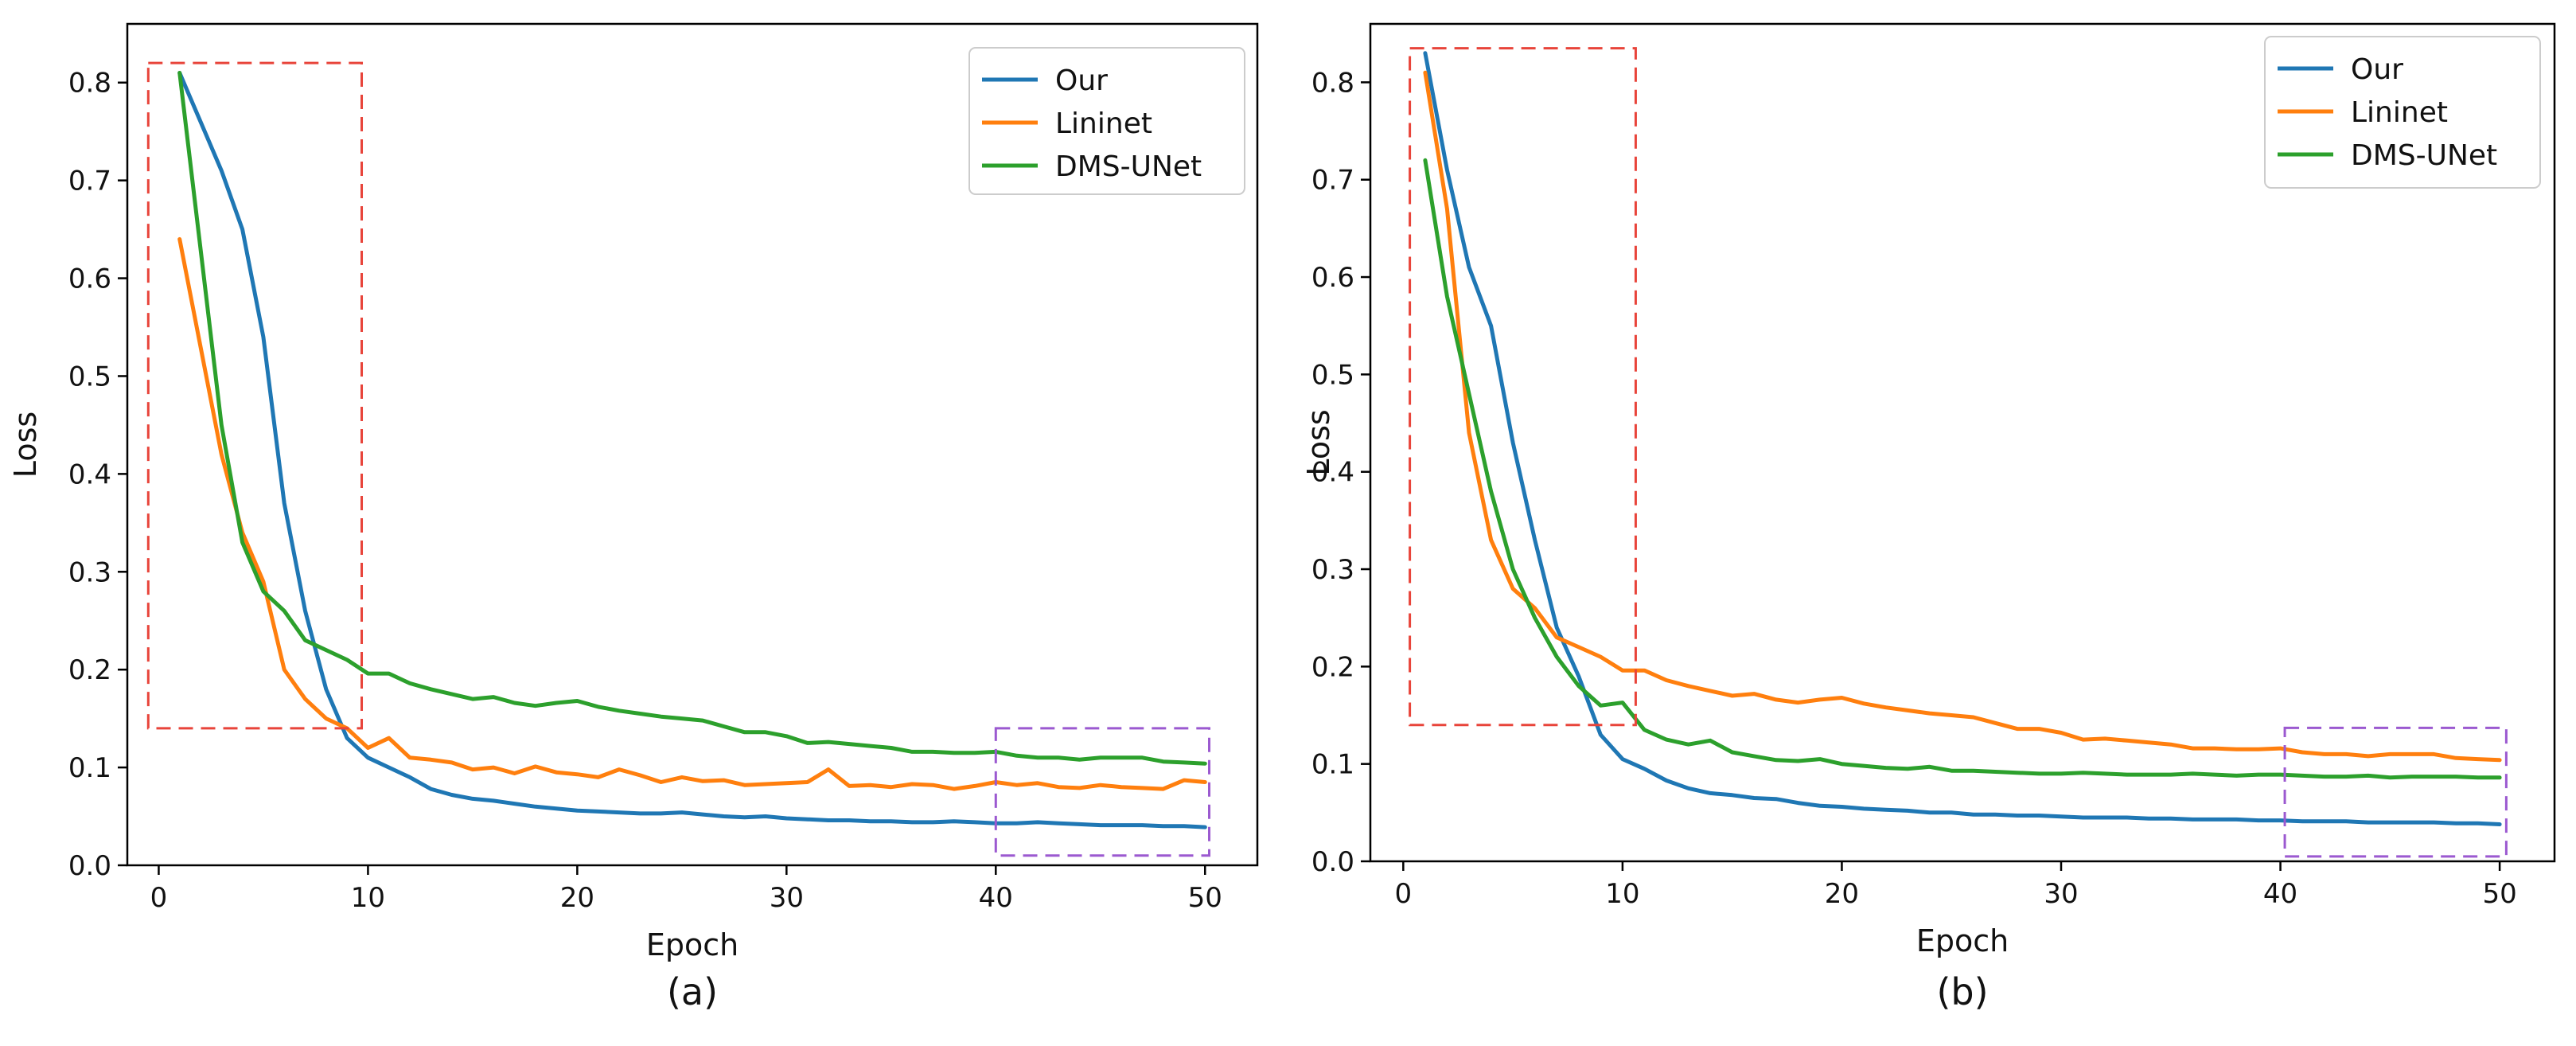 The width and height of the screenshot is (2576, 1046). Describe the element at coordinates (692, 991) in the screenshot. I see `panel-label: (a)` at that location.